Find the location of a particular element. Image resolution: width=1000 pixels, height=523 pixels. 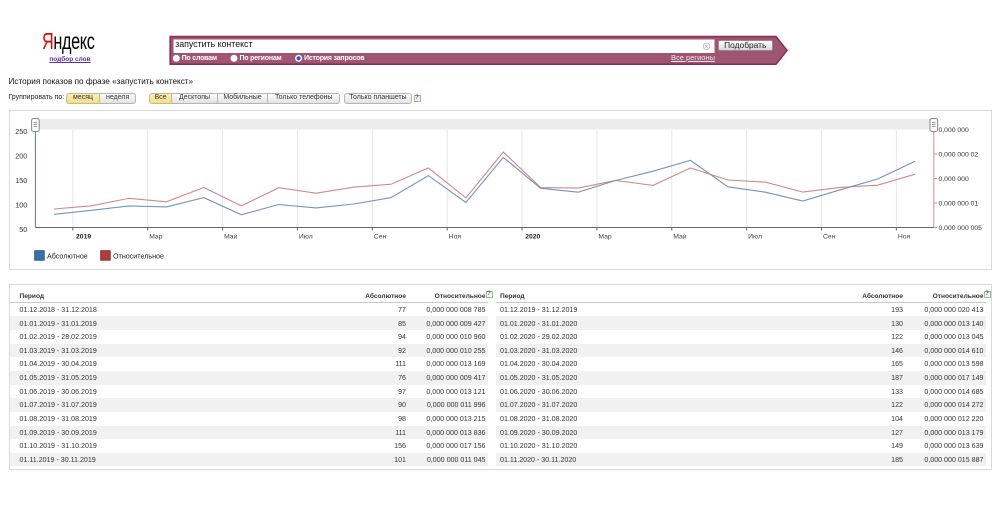

svg-text: 2020 is located at coordinates (532, 236).